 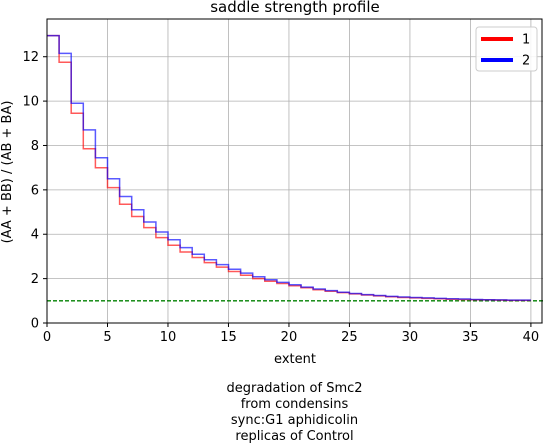 What do you see at coordinates (107, 337) in the screenshot?
I see `x-tick-label: 5` at bounding box center [107, 337].